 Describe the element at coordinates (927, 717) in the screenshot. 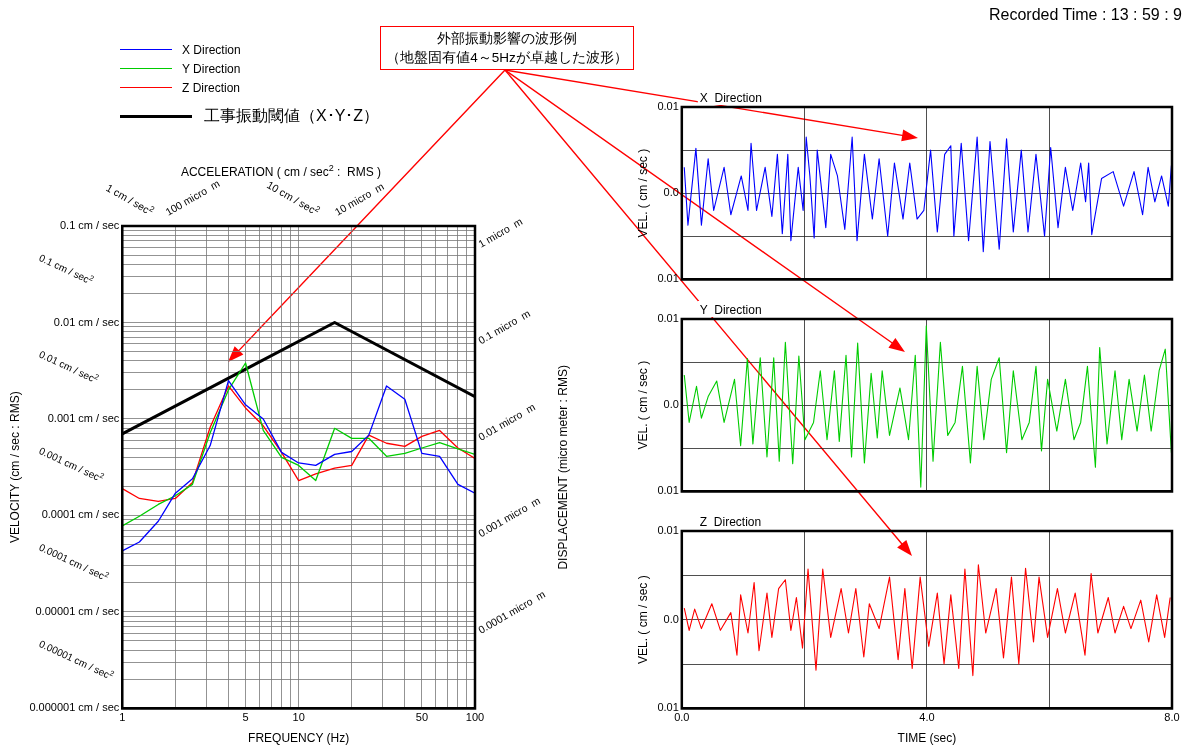

I see `x-tick-label: 4.0` at that location.